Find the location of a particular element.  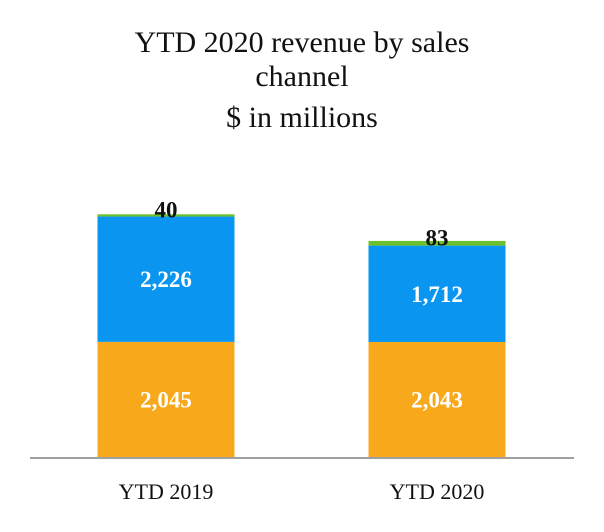

data-label-middle-1: 1,712 is located at coordinates (437, 294).